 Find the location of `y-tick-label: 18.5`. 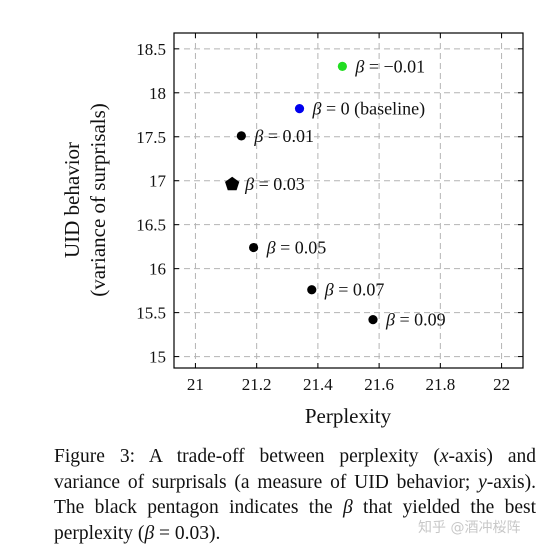

y-tick-label: 18.5 is located at coordinates (151, 49).